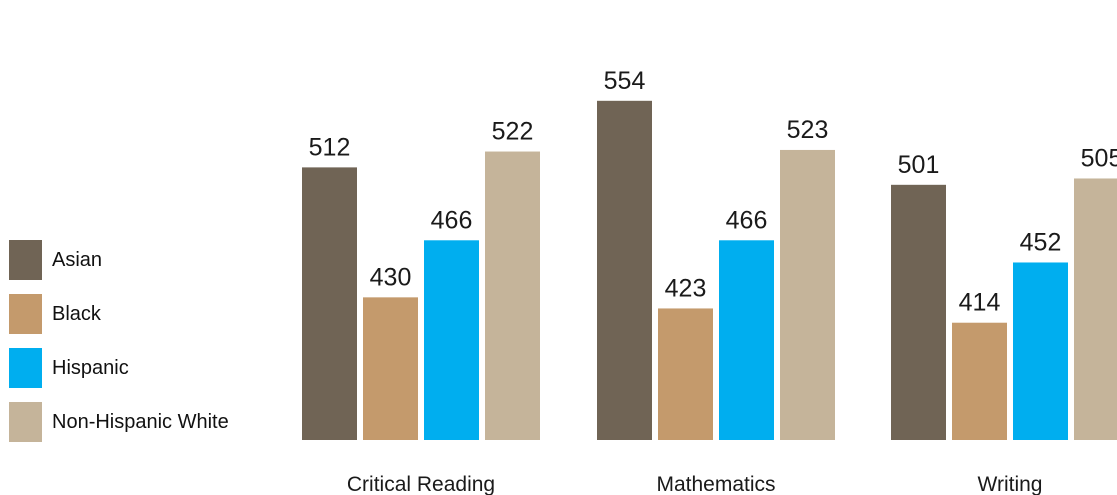 This screenshot has height=495, width=1117. What do you see at coordinates (25, 314) in the screenshot?
I see `legend-swatch-black` at bounding box center [25, 314].